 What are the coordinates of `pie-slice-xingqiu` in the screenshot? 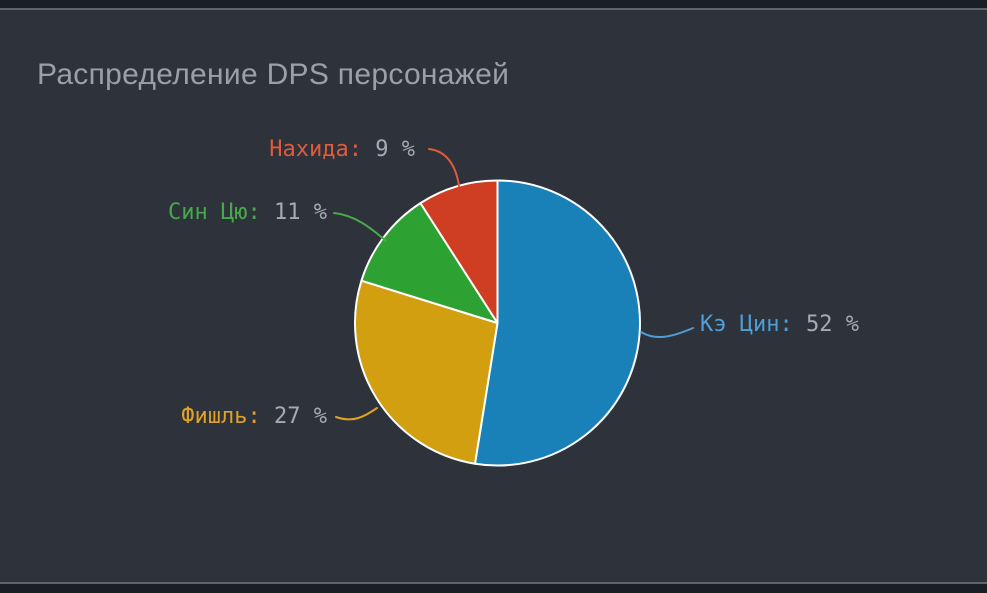 It's located at (429, 263).